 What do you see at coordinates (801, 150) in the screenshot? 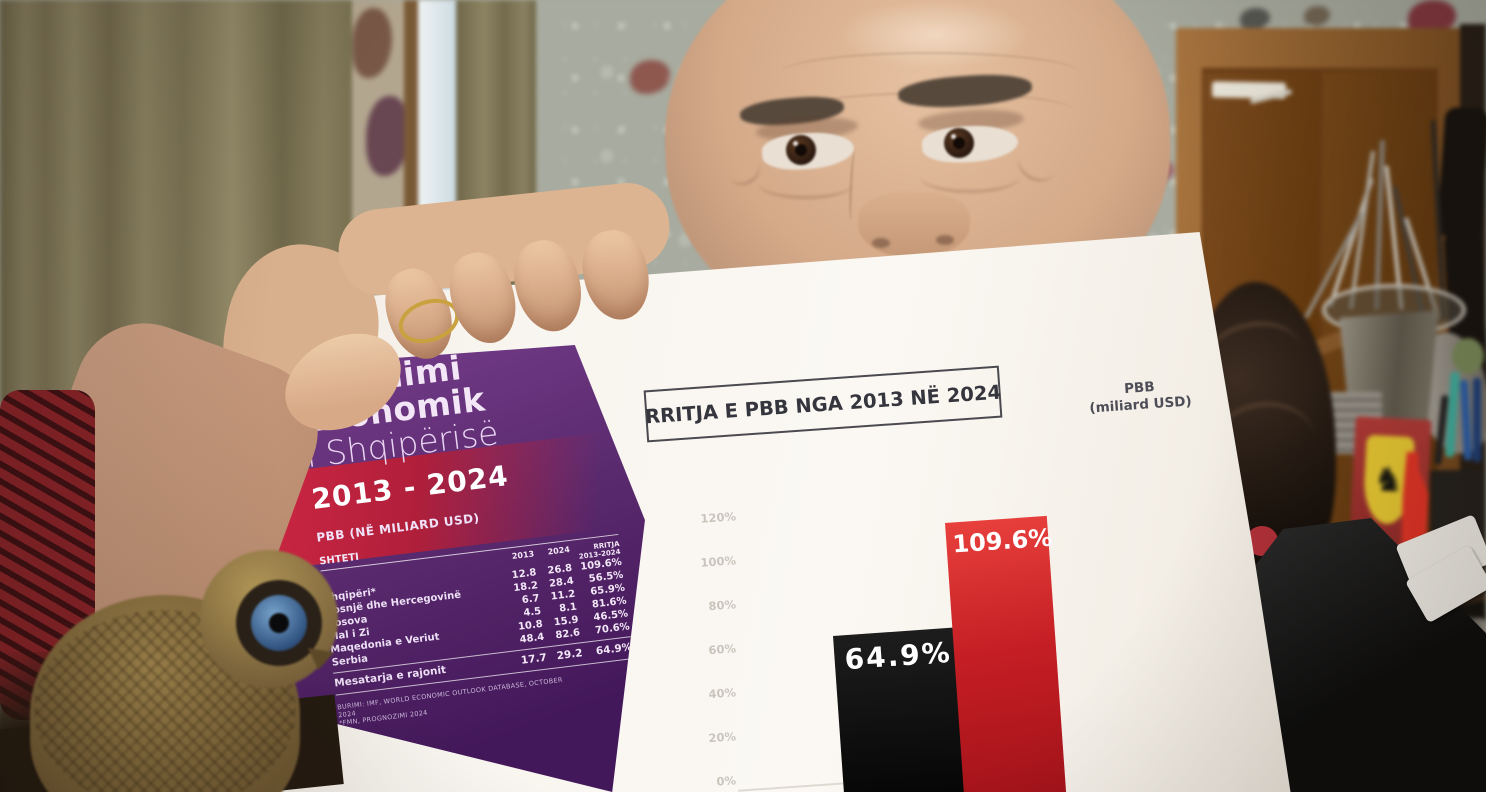
I see `left-pupil` at bounding box center [801, 150].